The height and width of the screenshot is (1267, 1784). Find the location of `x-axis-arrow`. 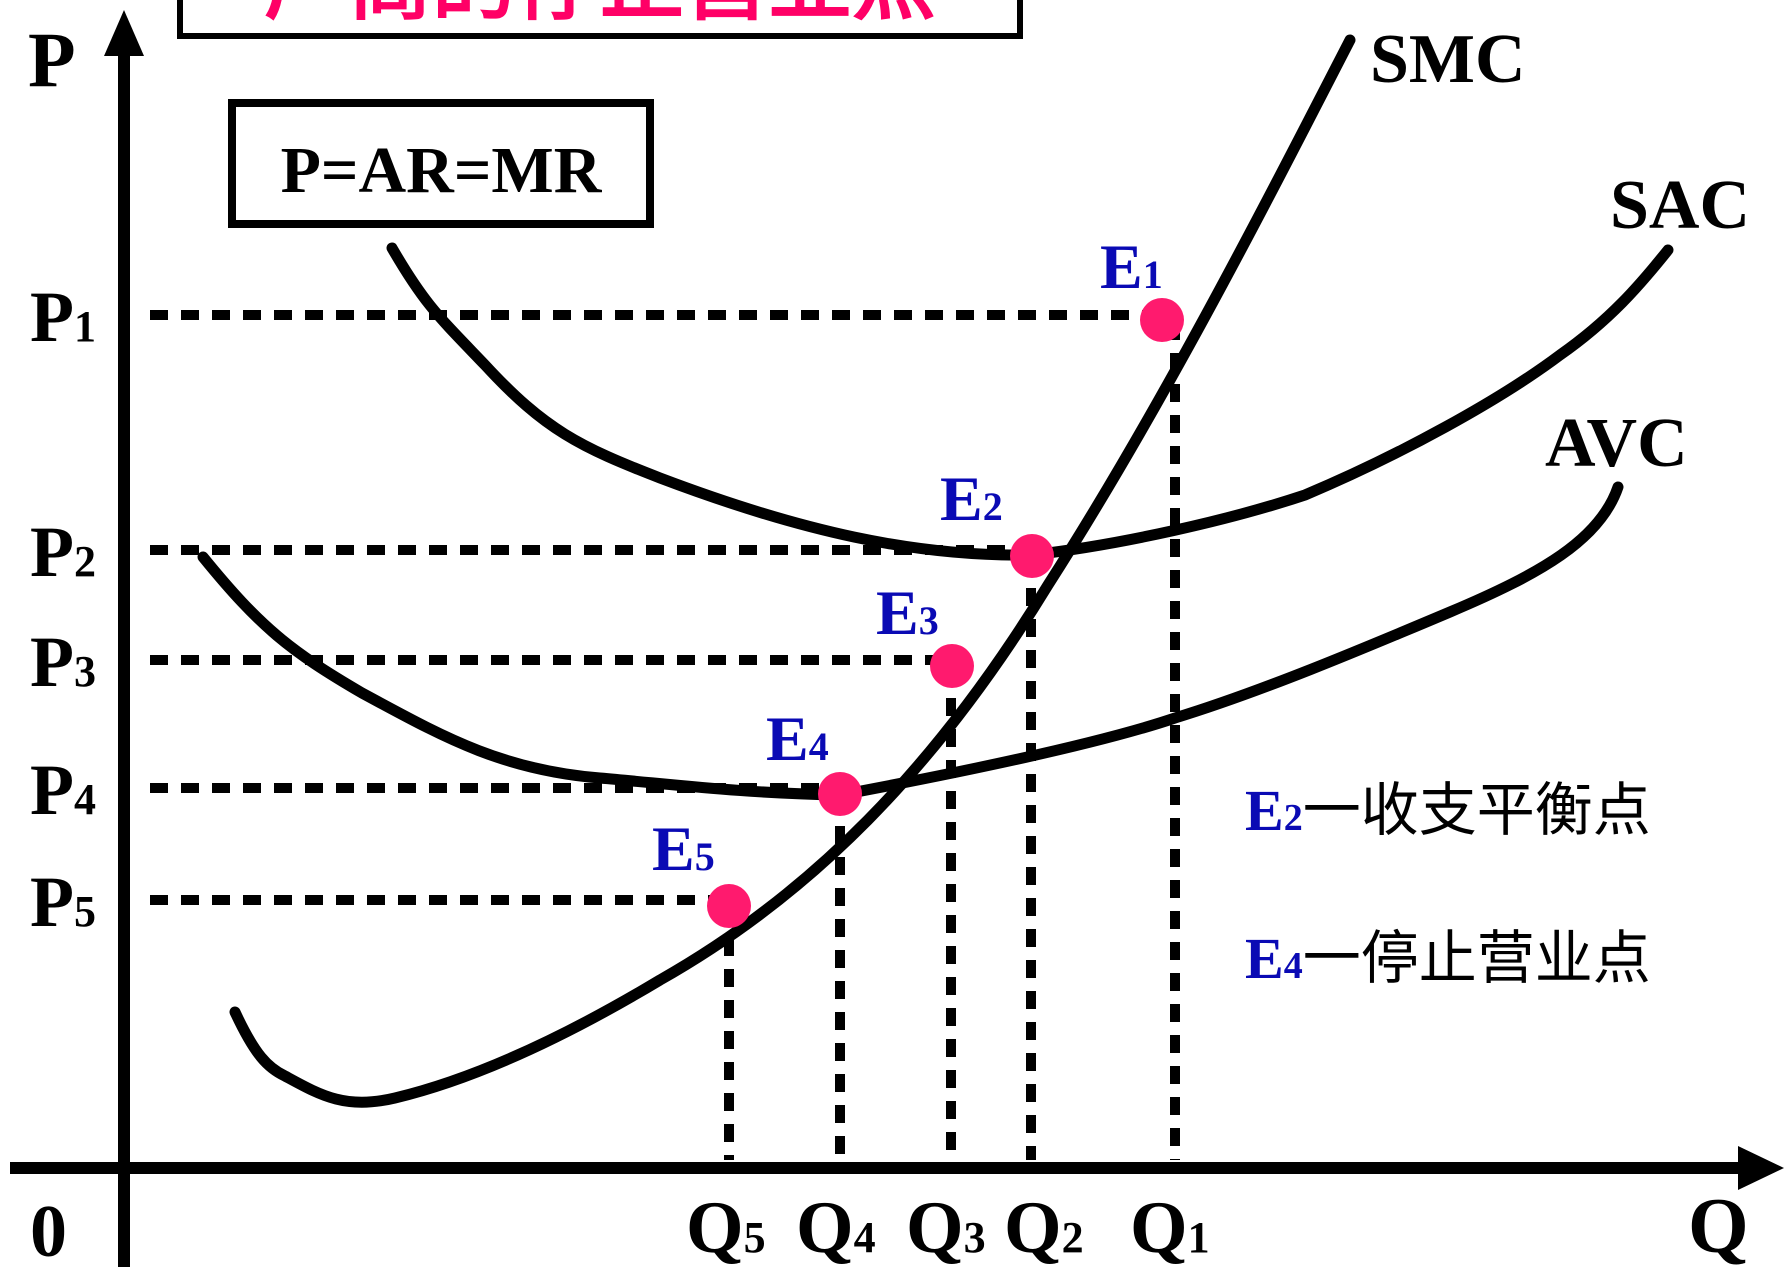

x-axis-arrow is located at coordinates (1761, 1168).